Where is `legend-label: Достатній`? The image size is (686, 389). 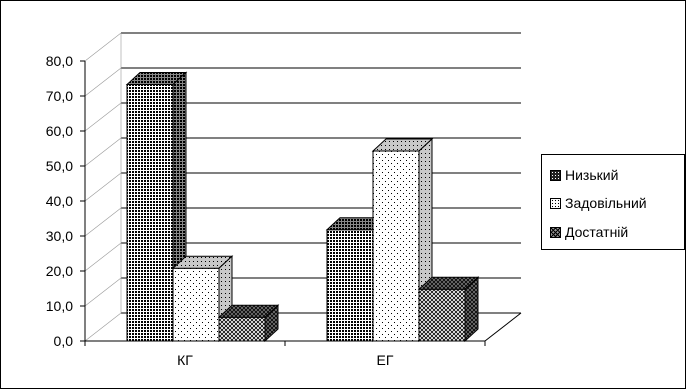
legend-label: Достатній is located at coordinates (597, 232).